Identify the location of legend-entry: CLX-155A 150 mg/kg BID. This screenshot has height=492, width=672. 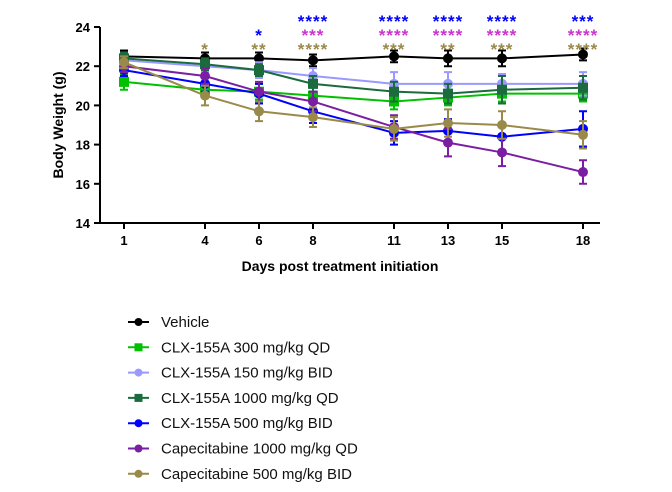
(230, 373).